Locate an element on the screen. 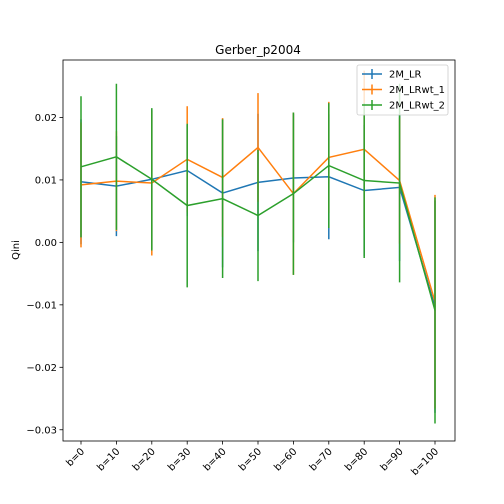 This screenshot has height=504, width=504. y-tick-label: 0.01 is located at coordinates (46, 180).